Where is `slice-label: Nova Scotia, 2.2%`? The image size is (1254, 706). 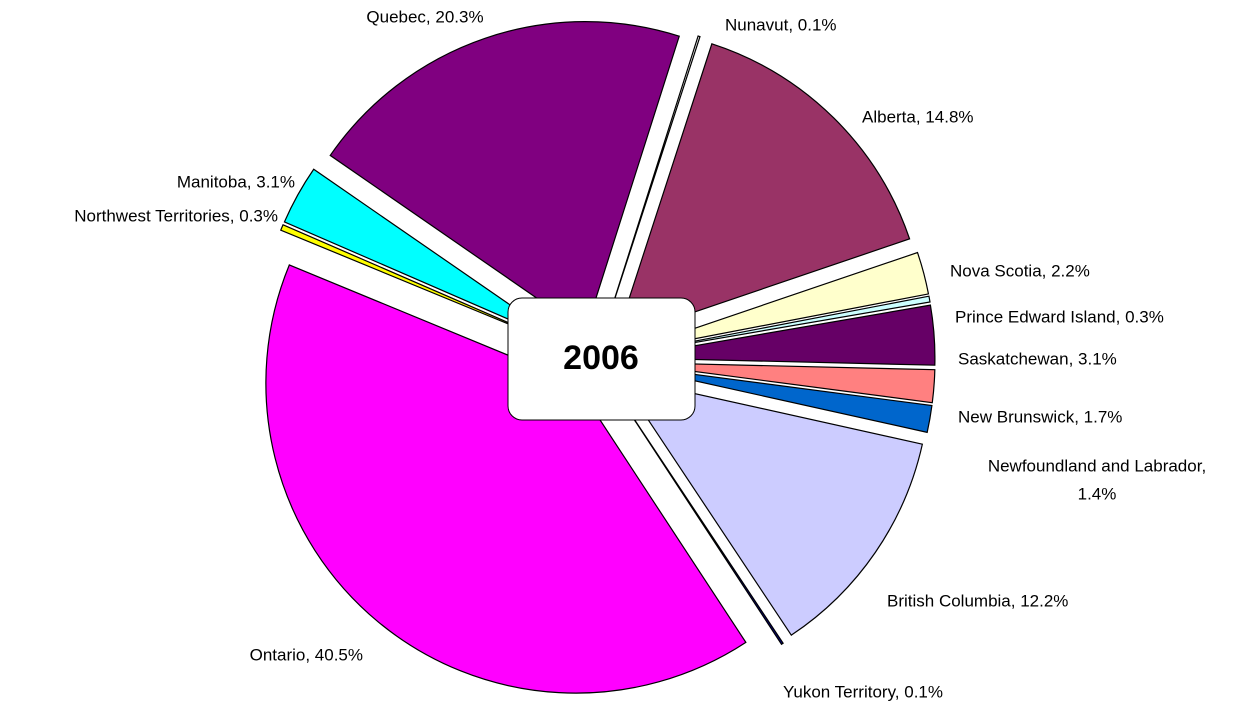
slice-label: Nova Scotia, 2.2% is located at coordinates (1020, 270).